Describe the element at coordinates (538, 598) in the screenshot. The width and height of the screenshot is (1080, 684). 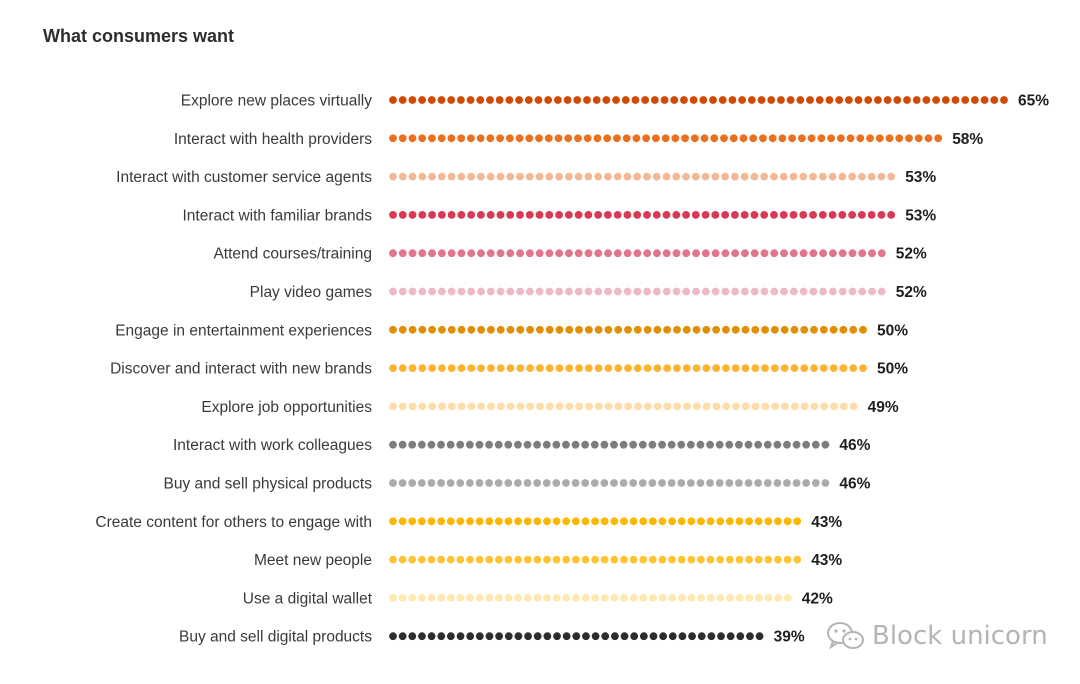
I see `bar-row: Use a digital wallet 42%` at that location.